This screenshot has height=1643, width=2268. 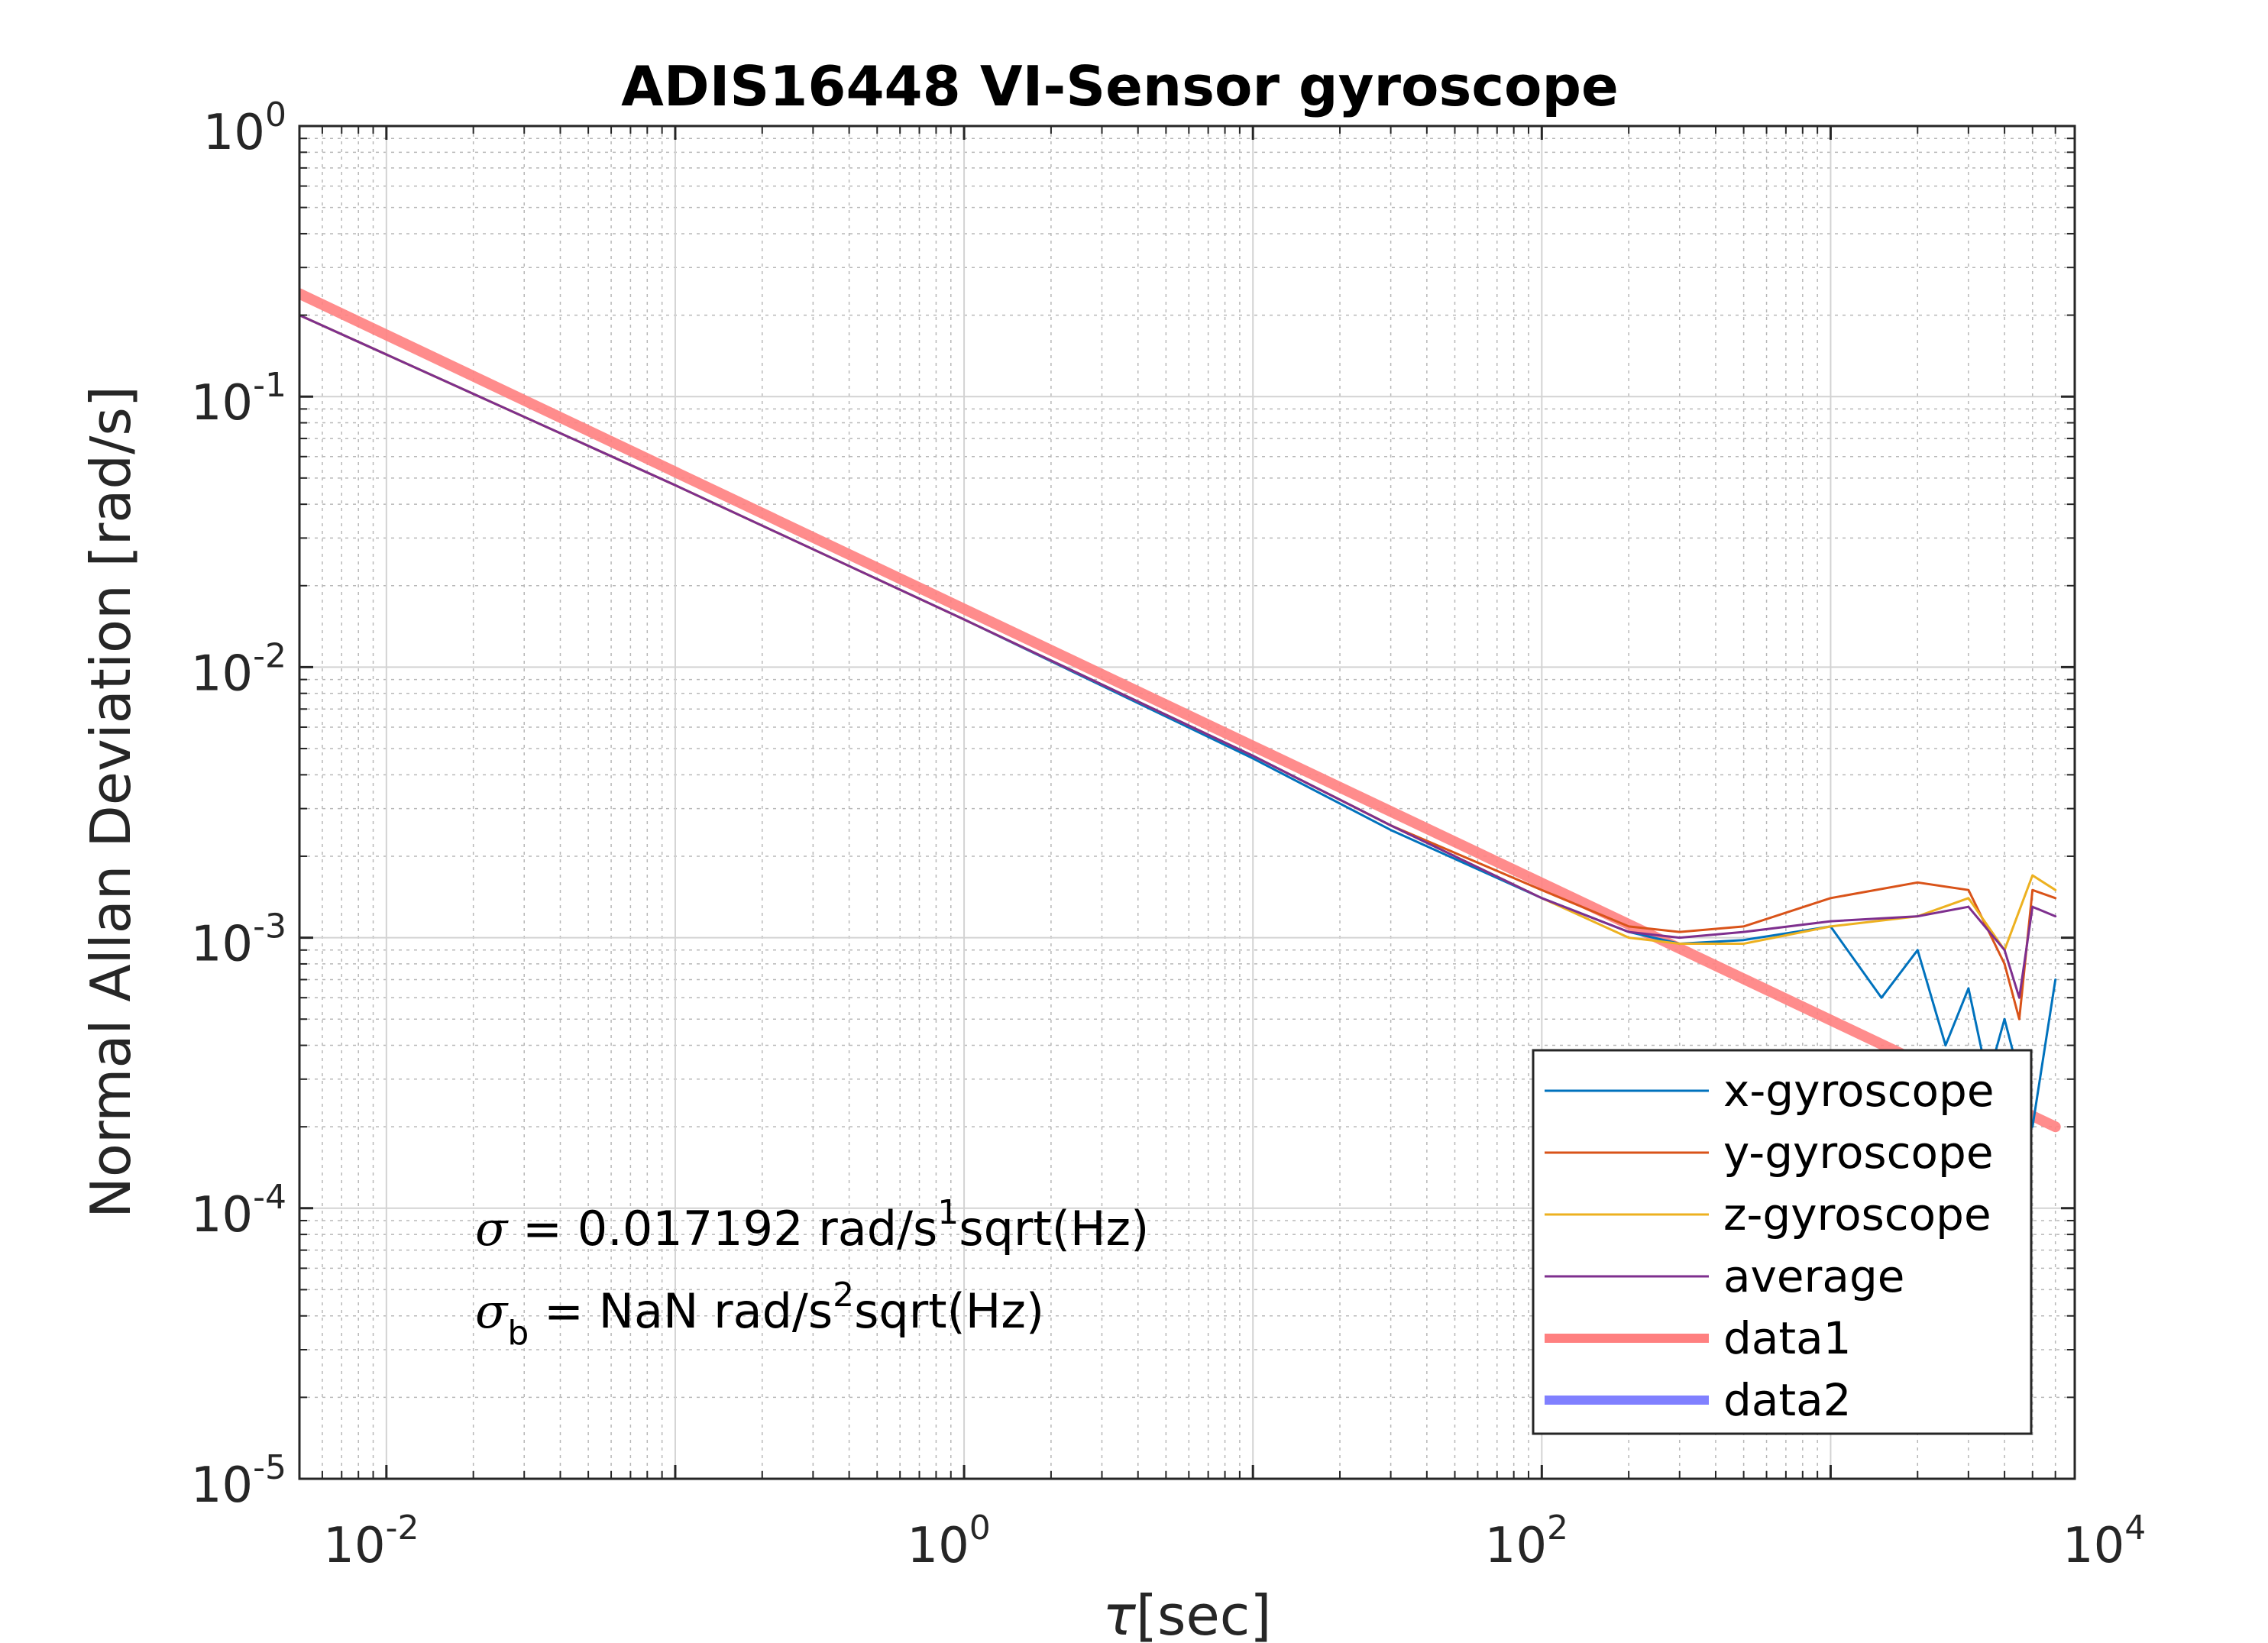 What do you see at coordinates (722, 1229) in the screenshot?
I see `sigma-value: = 0.017192 rad/s` at bounding box center [722, 1229].